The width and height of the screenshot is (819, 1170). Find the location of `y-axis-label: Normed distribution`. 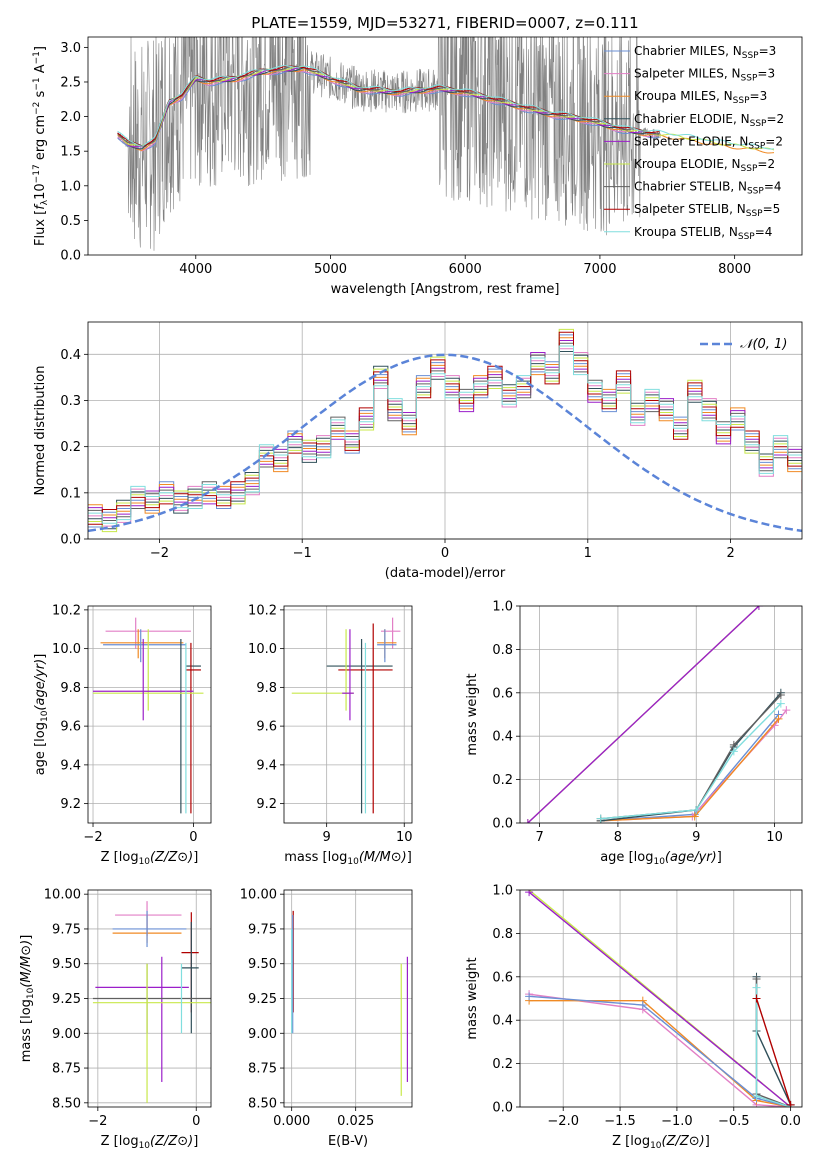

y-axis-label: Normed distribution is located at coordinates (40, 431).